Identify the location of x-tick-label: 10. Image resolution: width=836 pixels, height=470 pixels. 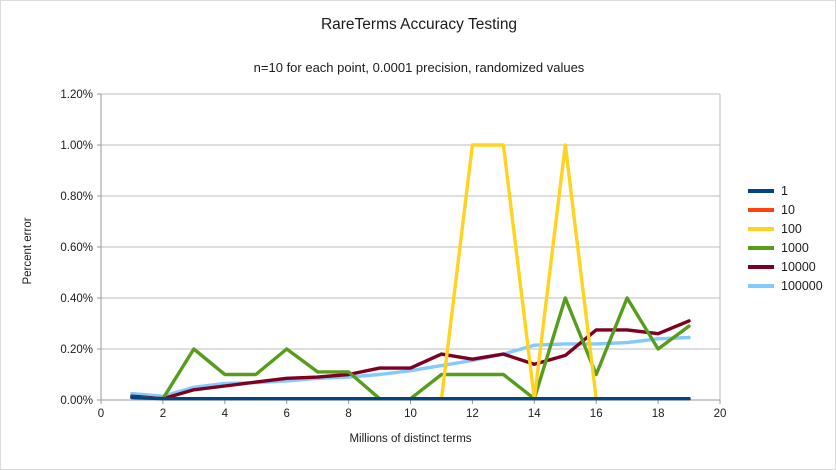
(410, 414).